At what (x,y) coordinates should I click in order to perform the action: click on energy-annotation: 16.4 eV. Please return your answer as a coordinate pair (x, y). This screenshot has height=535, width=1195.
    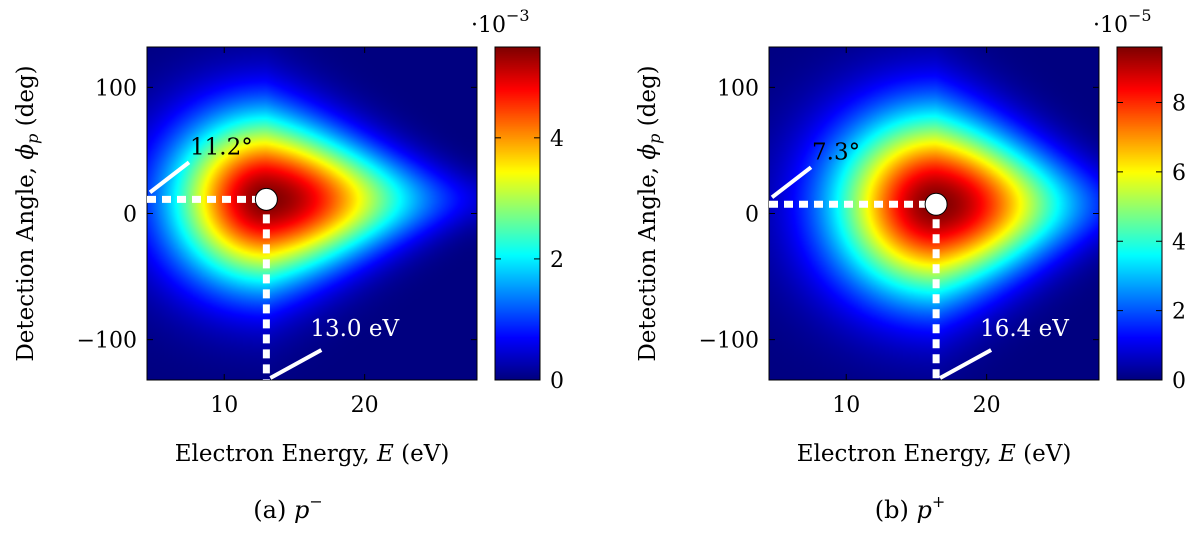
    Looking at the image, I should click on (1024, 329).